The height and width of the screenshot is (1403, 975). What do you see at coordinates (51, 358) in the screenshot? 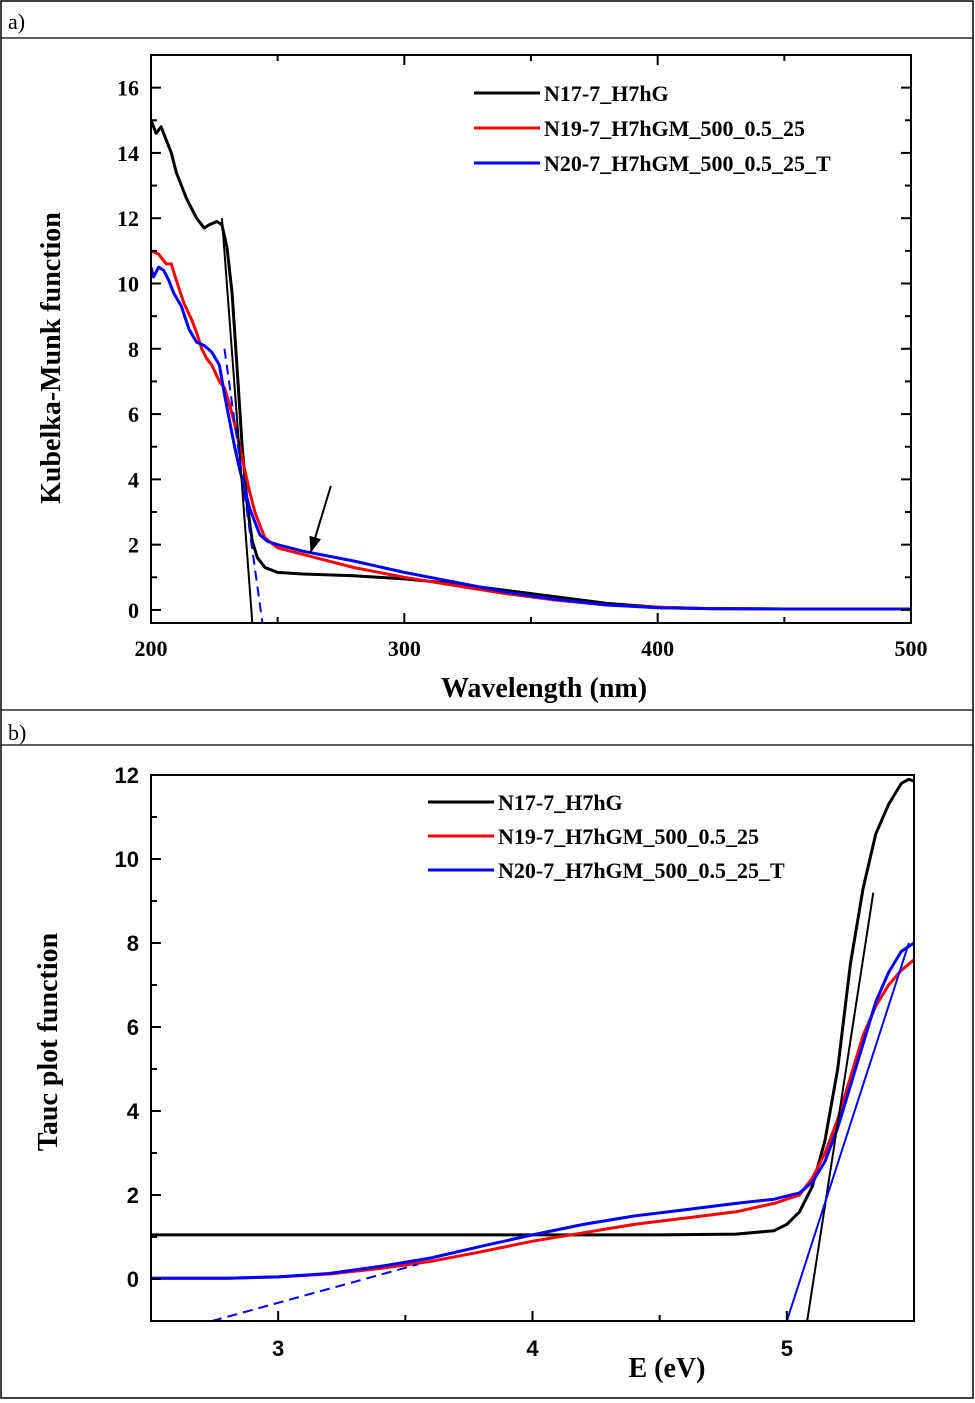
I see `y-axis-title: Kubelka-Munk function` at bounding box center [51, 358].